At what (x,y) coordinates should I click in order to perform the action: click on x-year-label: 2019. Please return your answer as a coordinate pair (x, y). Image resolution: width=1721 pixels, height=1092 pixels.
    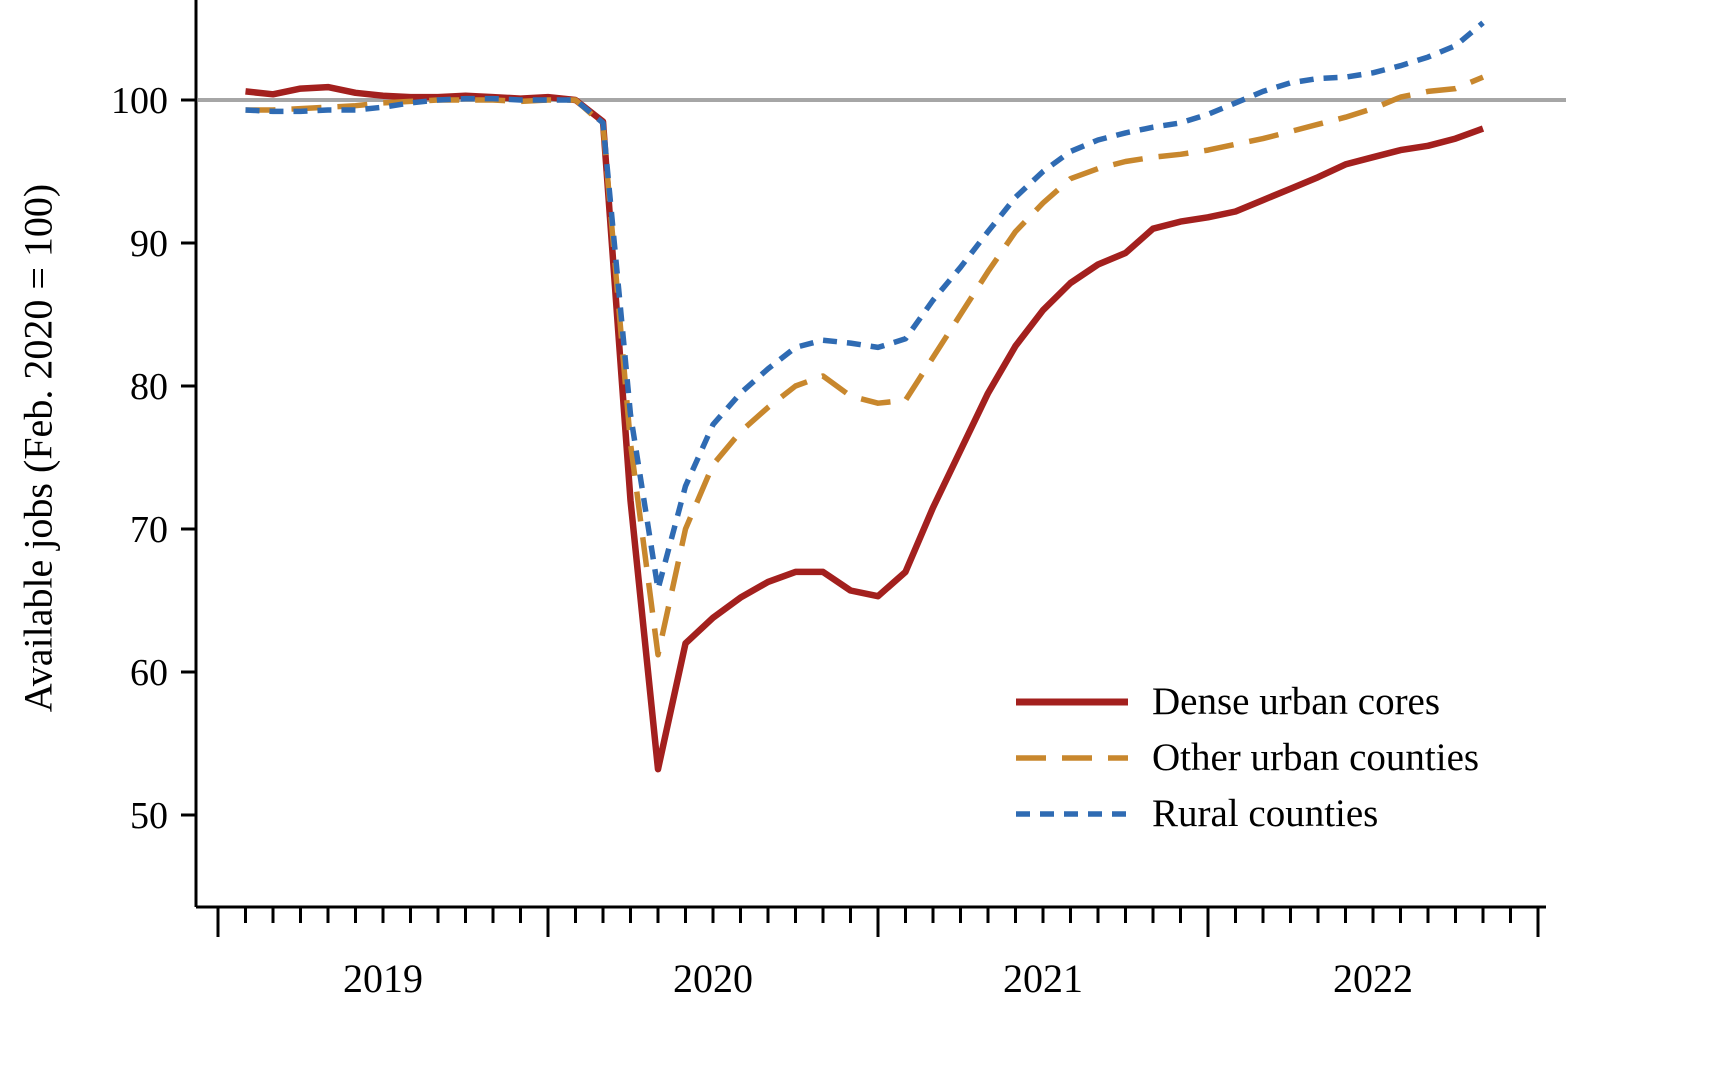
    Looking at the image, I should click on (383, 978).